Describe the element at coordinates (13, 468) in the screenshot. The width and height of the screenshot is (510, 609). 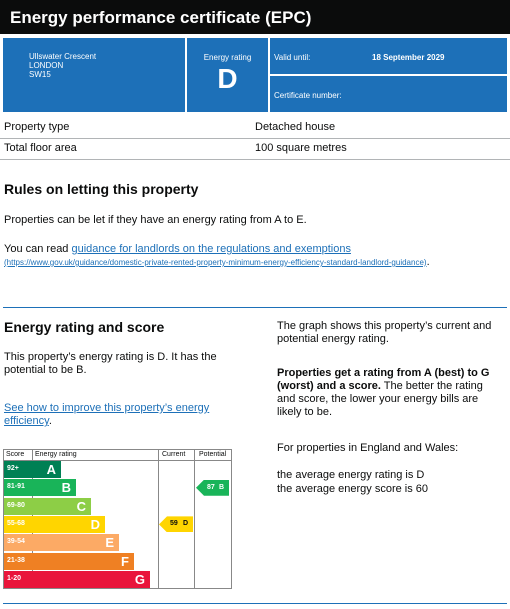
I see `band-score: 92+` at that location.